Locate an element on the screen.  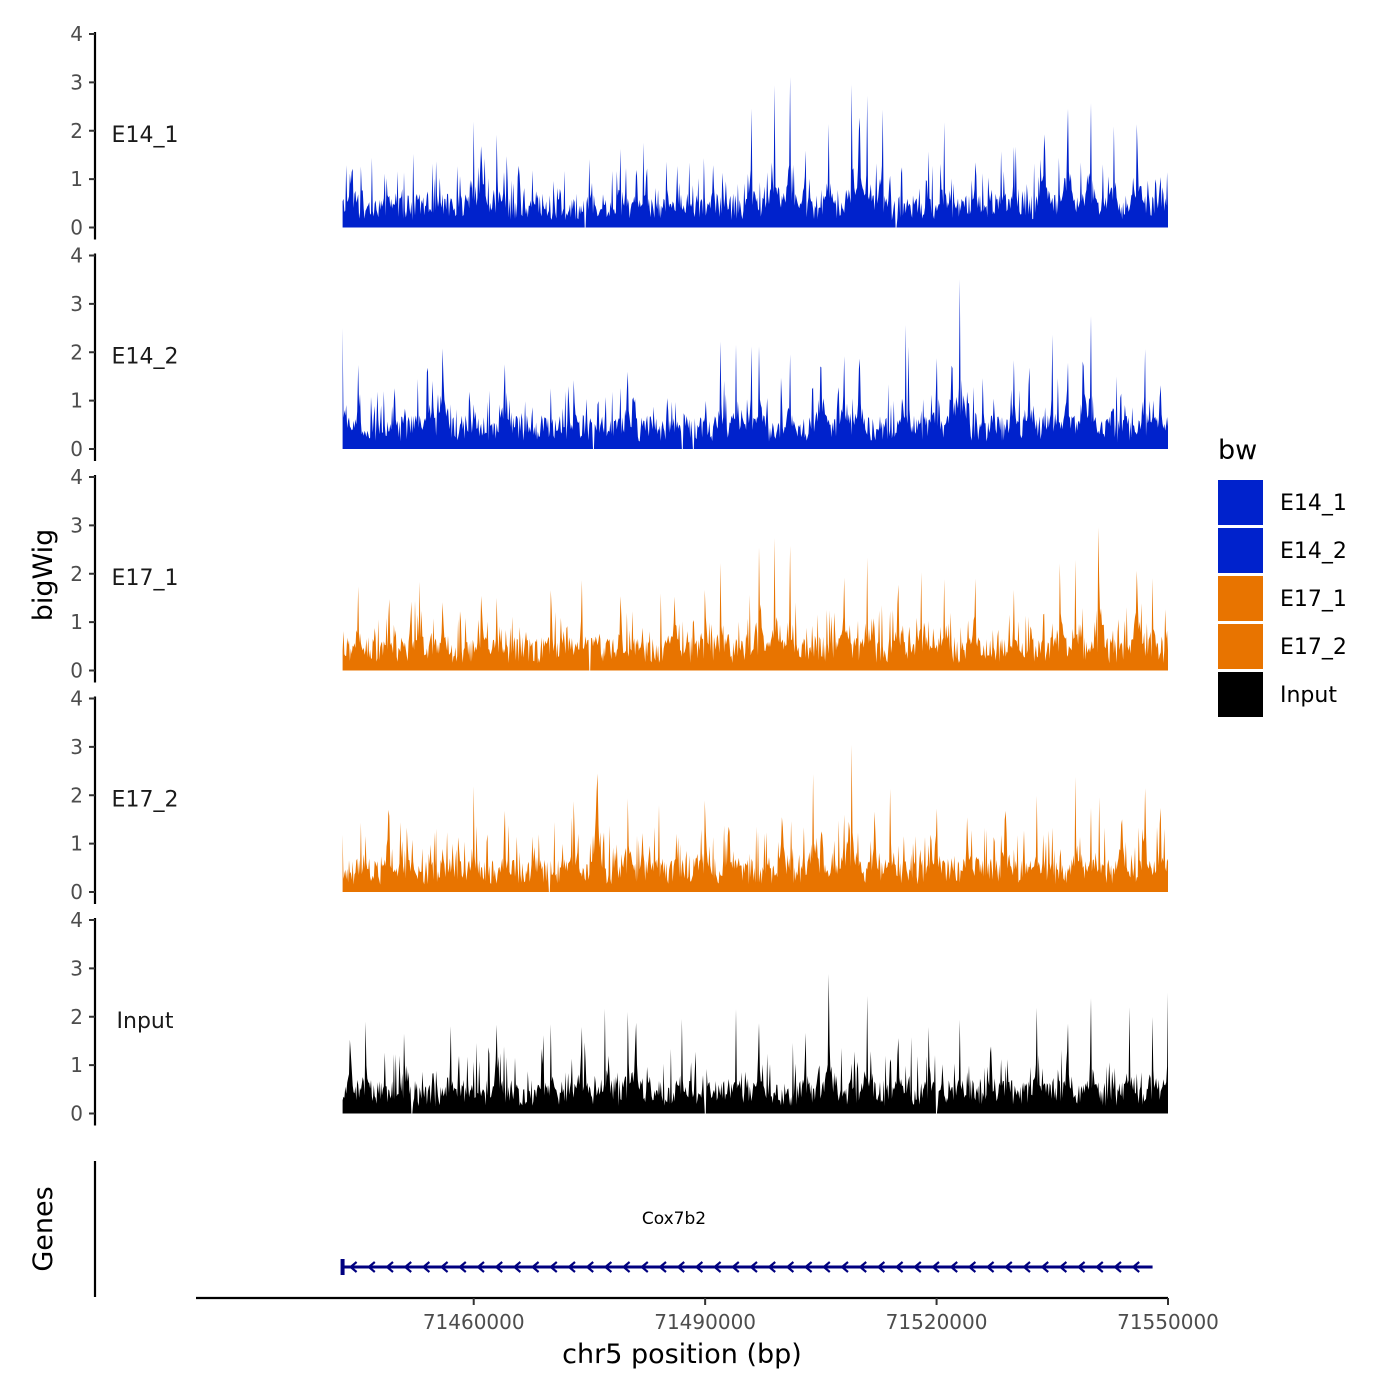
track-E17_1: 0 1 2 3 4 E17_1 is located at coordinates (619, 574).